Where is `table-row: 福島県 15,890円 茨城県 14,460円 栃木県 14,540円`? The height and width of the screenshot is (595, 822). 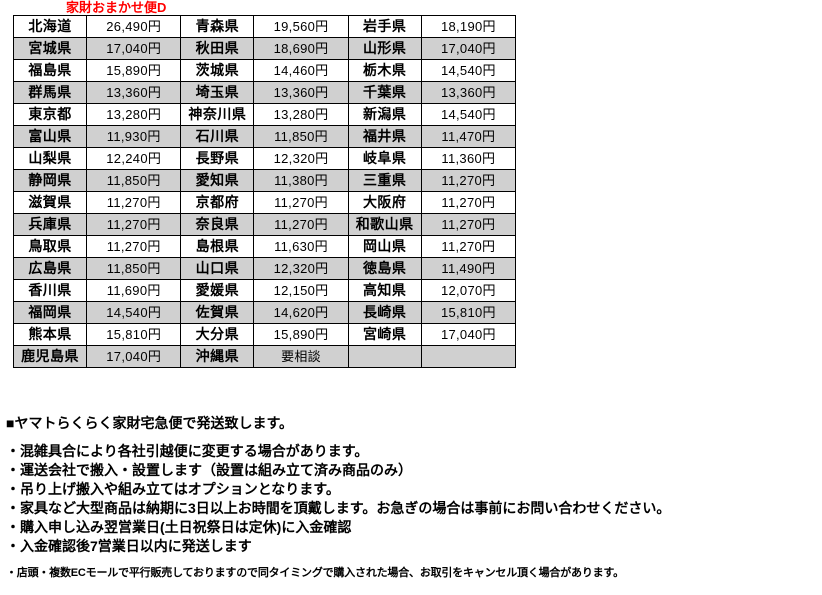 table-row: 福島県 15,890円 茨城県 14,460円 栃木県 14,540円 is located at coordinates (264, 70).